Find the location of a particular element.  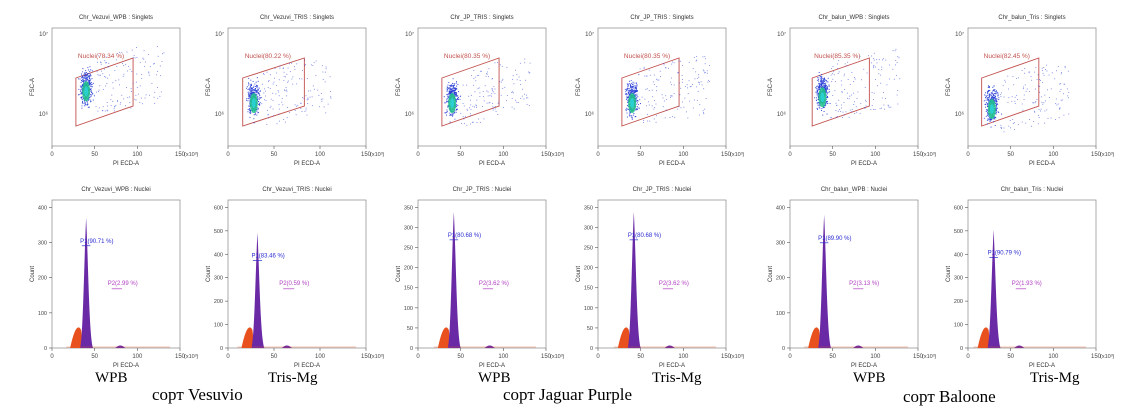

y-tick-label: 10⁷ is located at coordinates (781, 34).